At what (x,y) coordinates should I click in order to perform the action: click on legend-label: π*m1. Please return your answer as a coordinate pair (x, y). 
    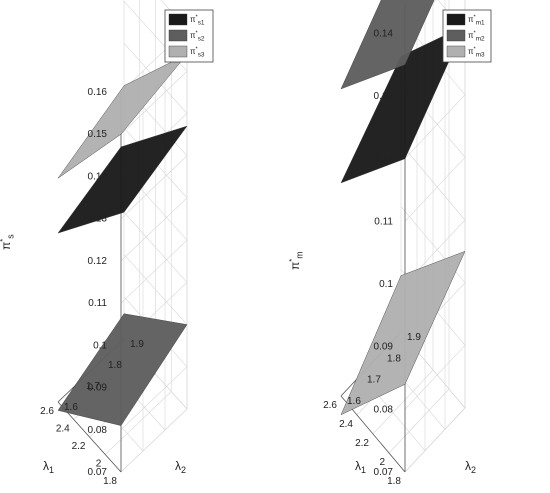
    Looking at the image, I should click on (476, 20).